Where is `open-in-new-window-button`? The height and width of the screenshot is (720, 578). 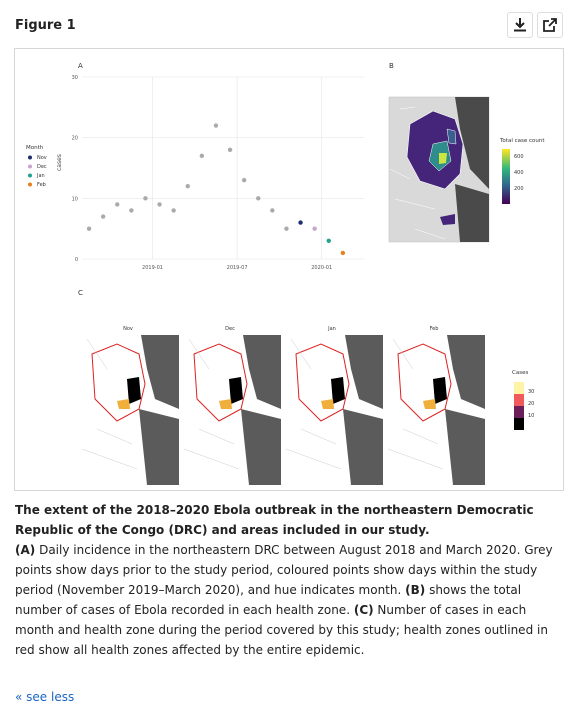
open-in-new-window-button is located at coordinates (550, 25).